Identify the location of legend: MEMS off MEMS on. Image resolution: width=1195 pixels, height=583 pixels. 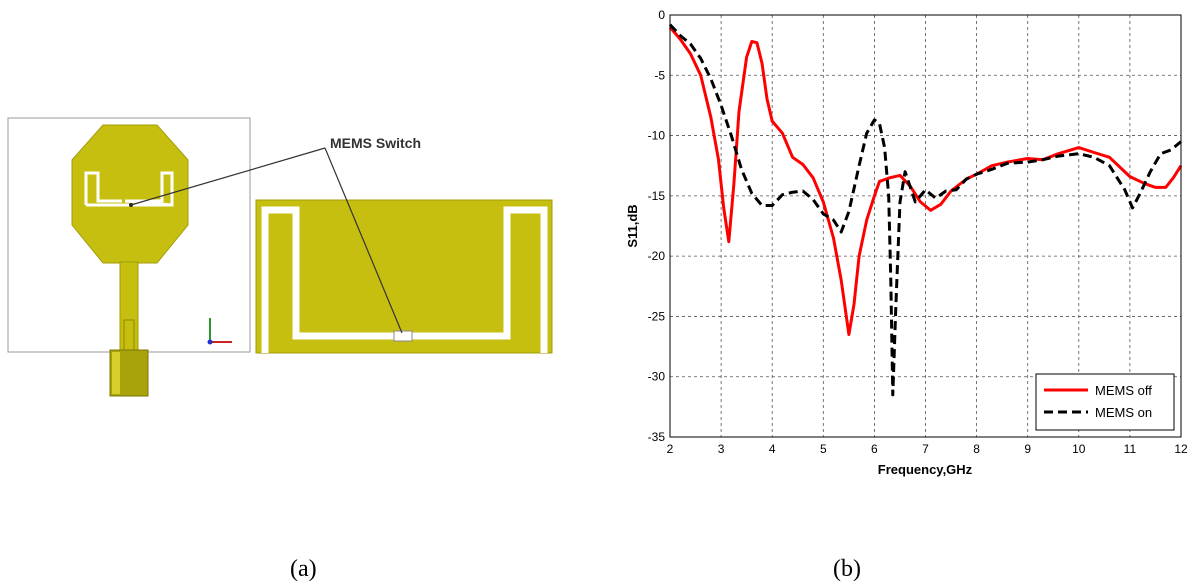
(1105, 402).